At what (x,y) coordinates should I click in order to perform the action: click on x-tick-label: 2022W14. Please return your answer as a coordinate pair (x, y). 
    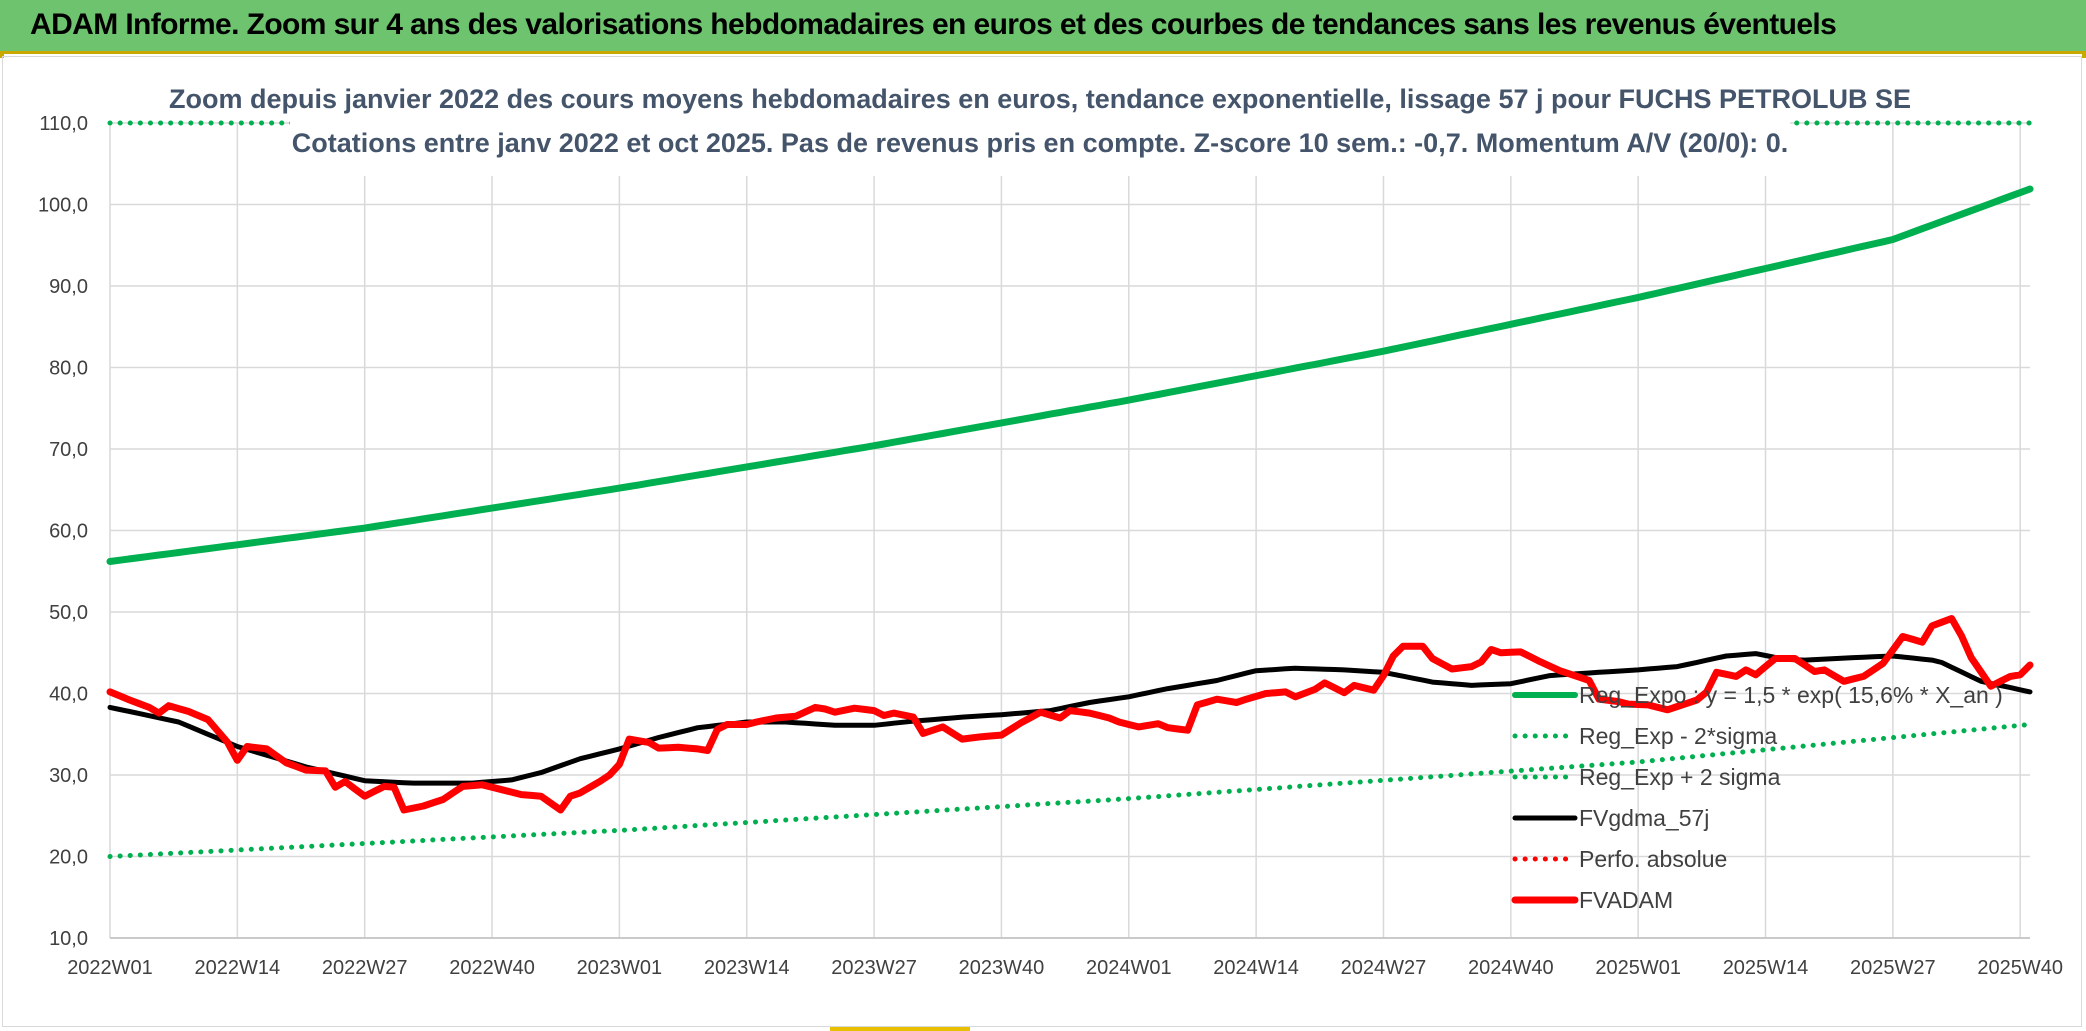
    Looking at the image, I should click on (238, 968).